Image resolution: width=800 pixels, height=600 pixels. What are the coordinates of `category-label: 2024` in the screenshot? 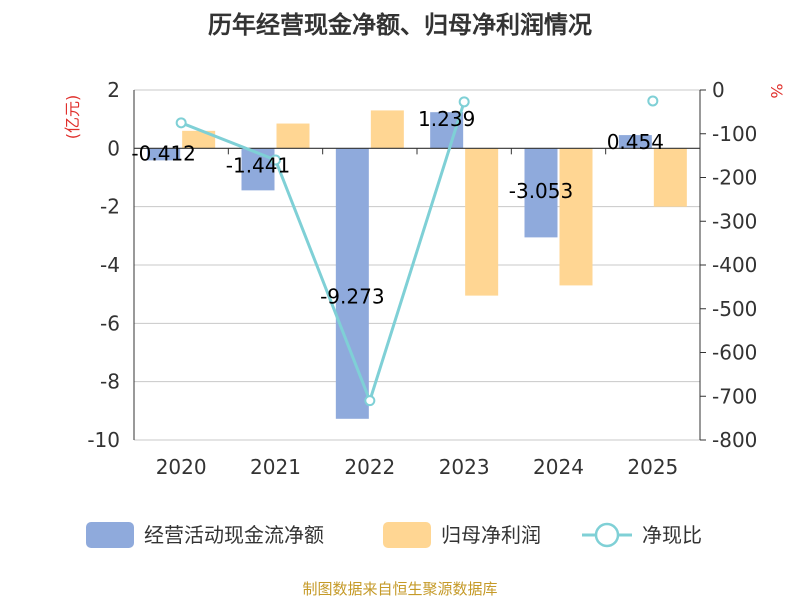 It's located at (558, 467).